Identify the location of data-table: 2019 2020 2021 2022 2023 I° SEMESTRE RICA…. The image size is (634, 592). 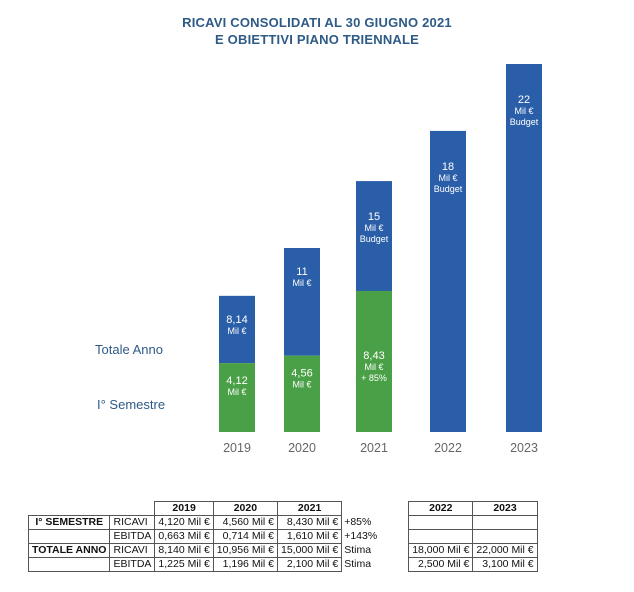
(282, 536).